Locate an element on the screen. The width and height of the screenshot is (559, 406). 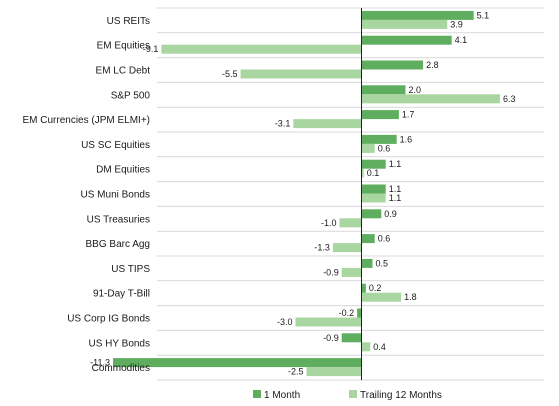
data-label: 1.7 is located at coordinates (408, 115).